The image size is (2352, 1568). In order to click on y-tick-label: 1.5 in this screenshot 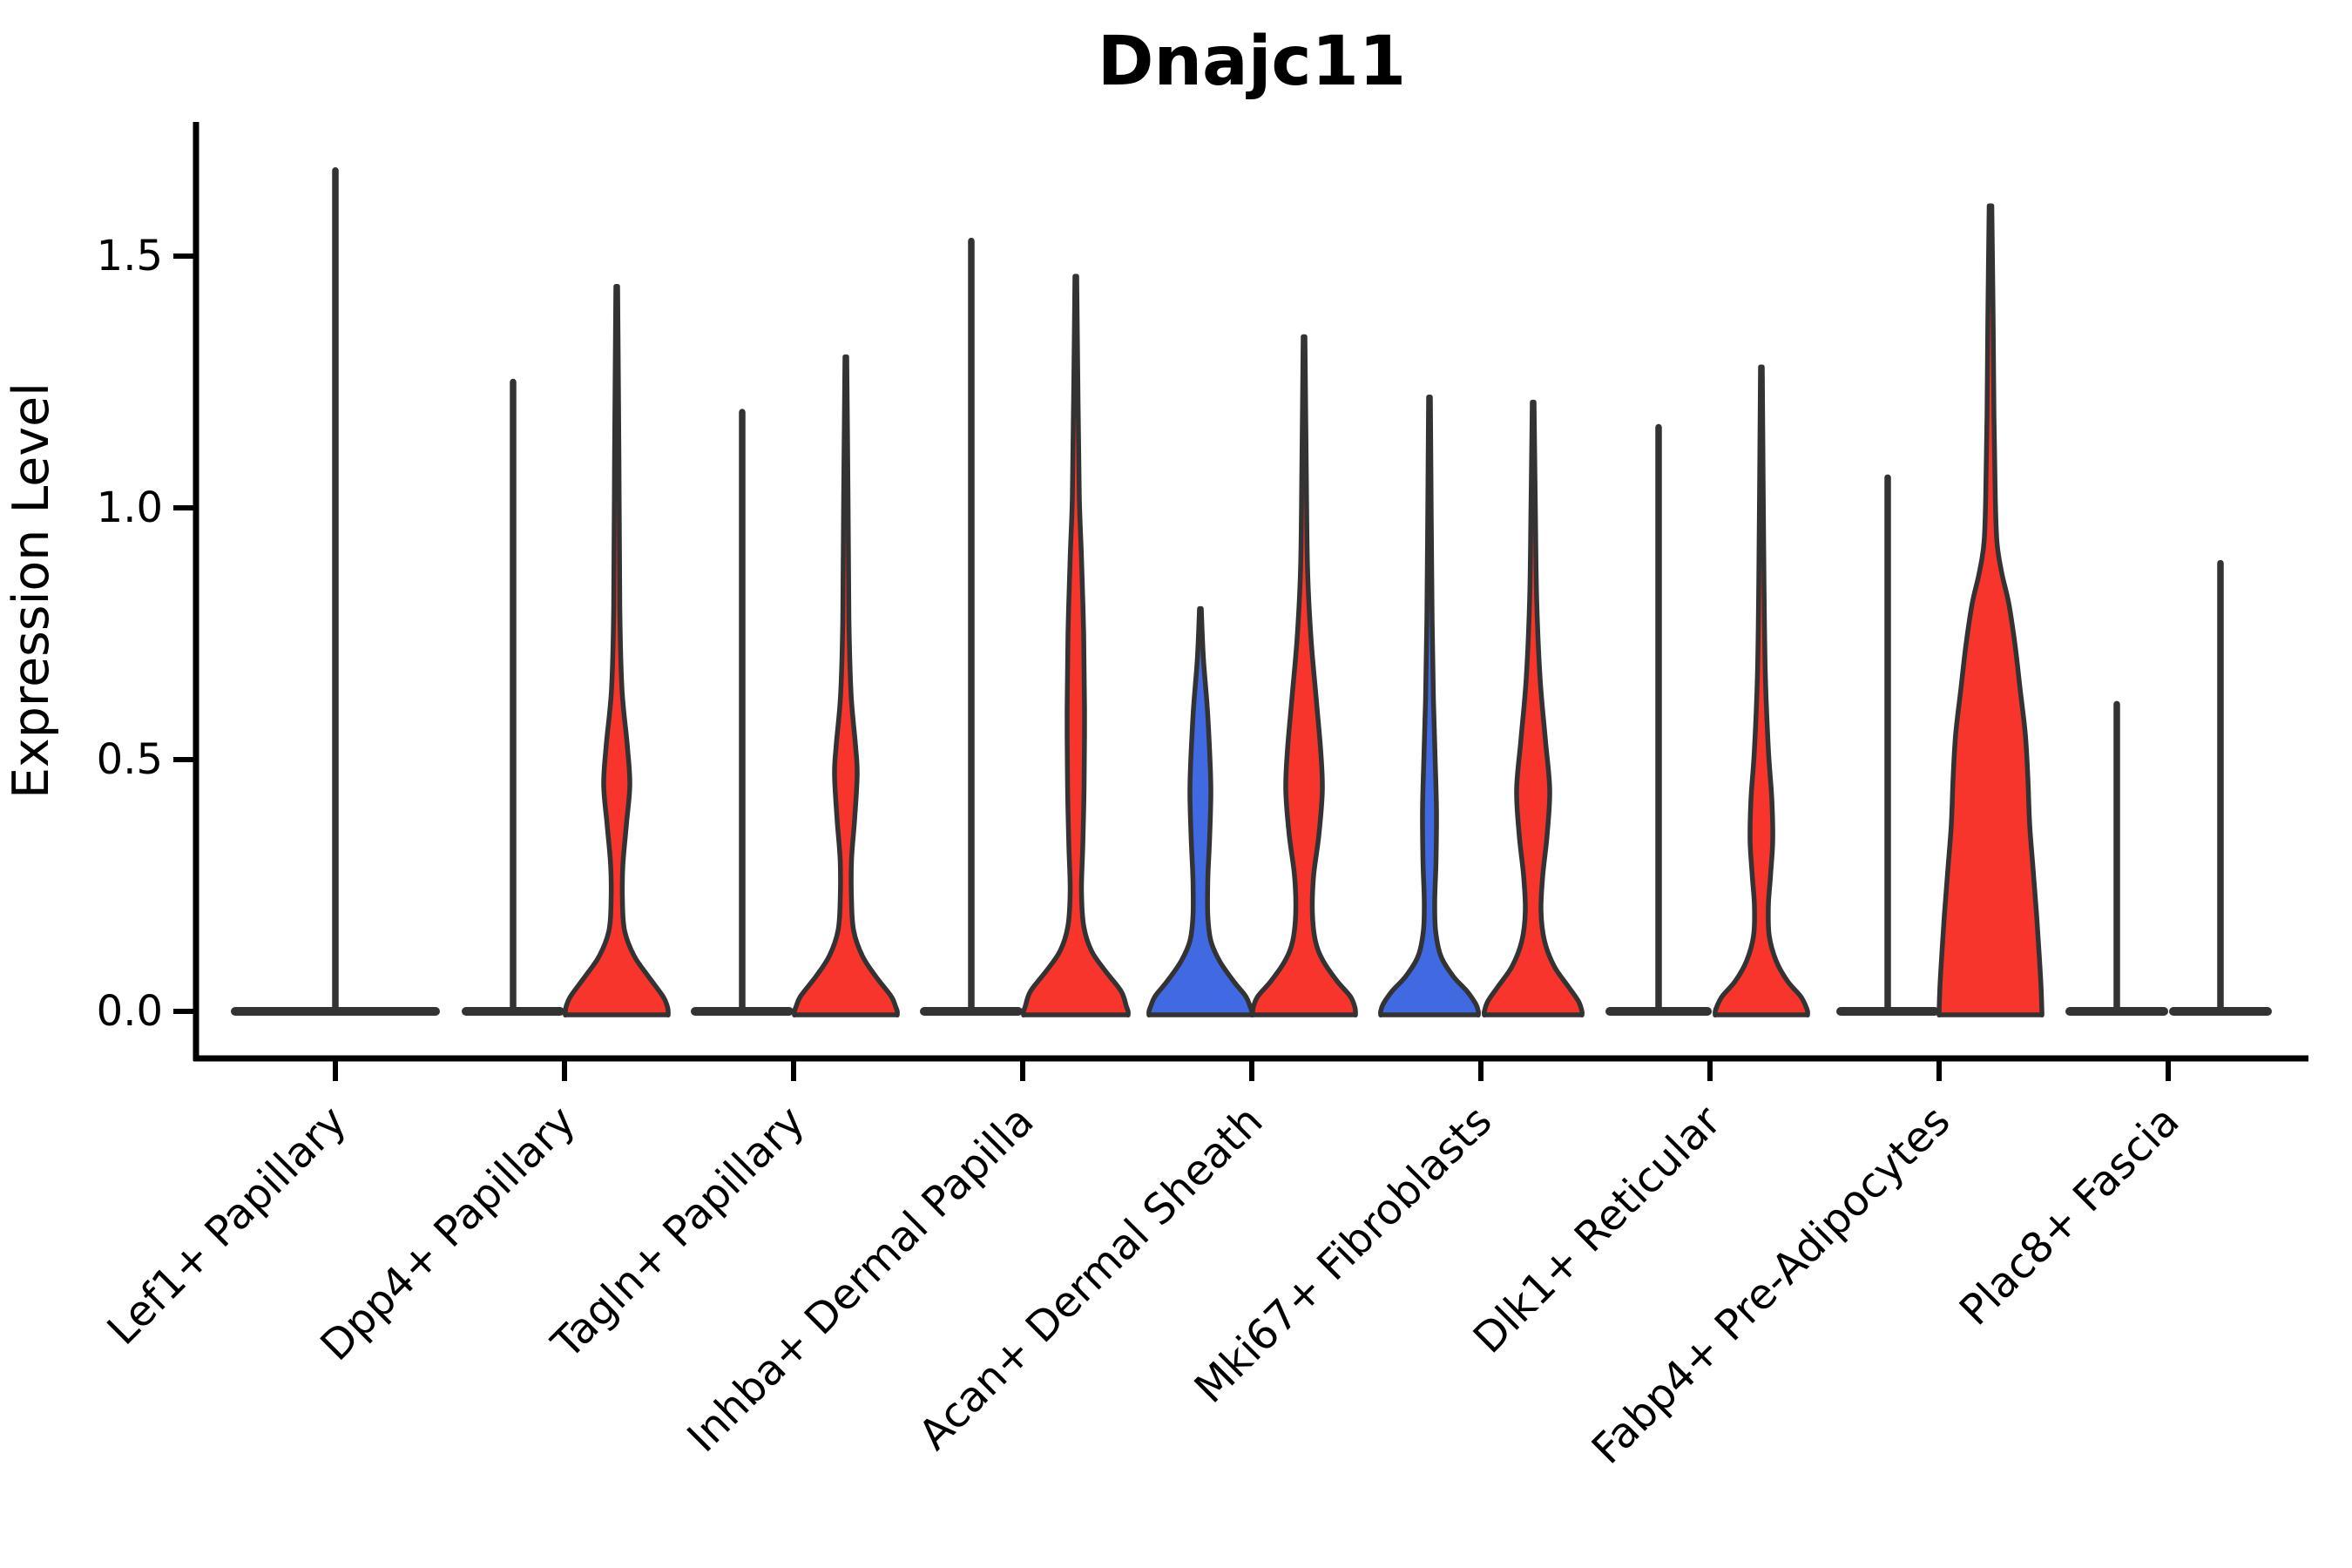, I will do `click(130, 256)`.